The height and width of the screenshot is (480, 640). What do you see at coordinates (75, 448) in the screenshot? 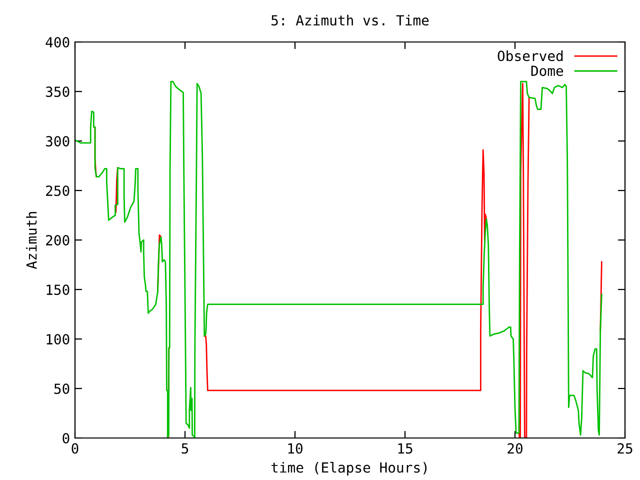
I see `x-tick-label: 0` at bounding box center [75, 448].